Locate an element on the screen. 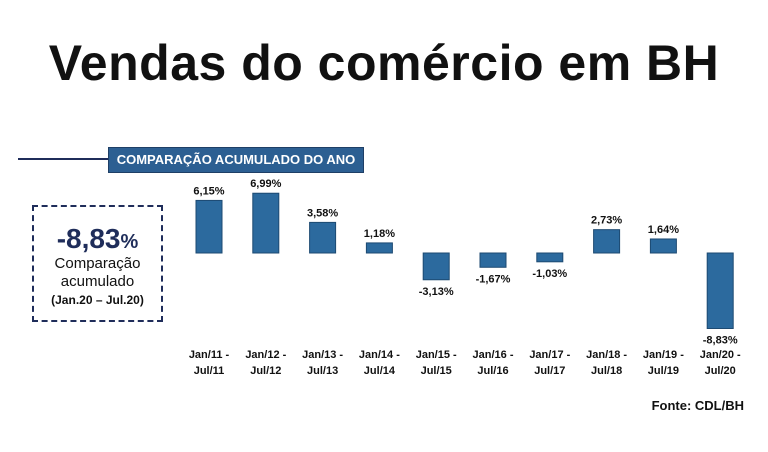  x-tick-label-8-1: Jul/19 is located at coordinates (663, 371).